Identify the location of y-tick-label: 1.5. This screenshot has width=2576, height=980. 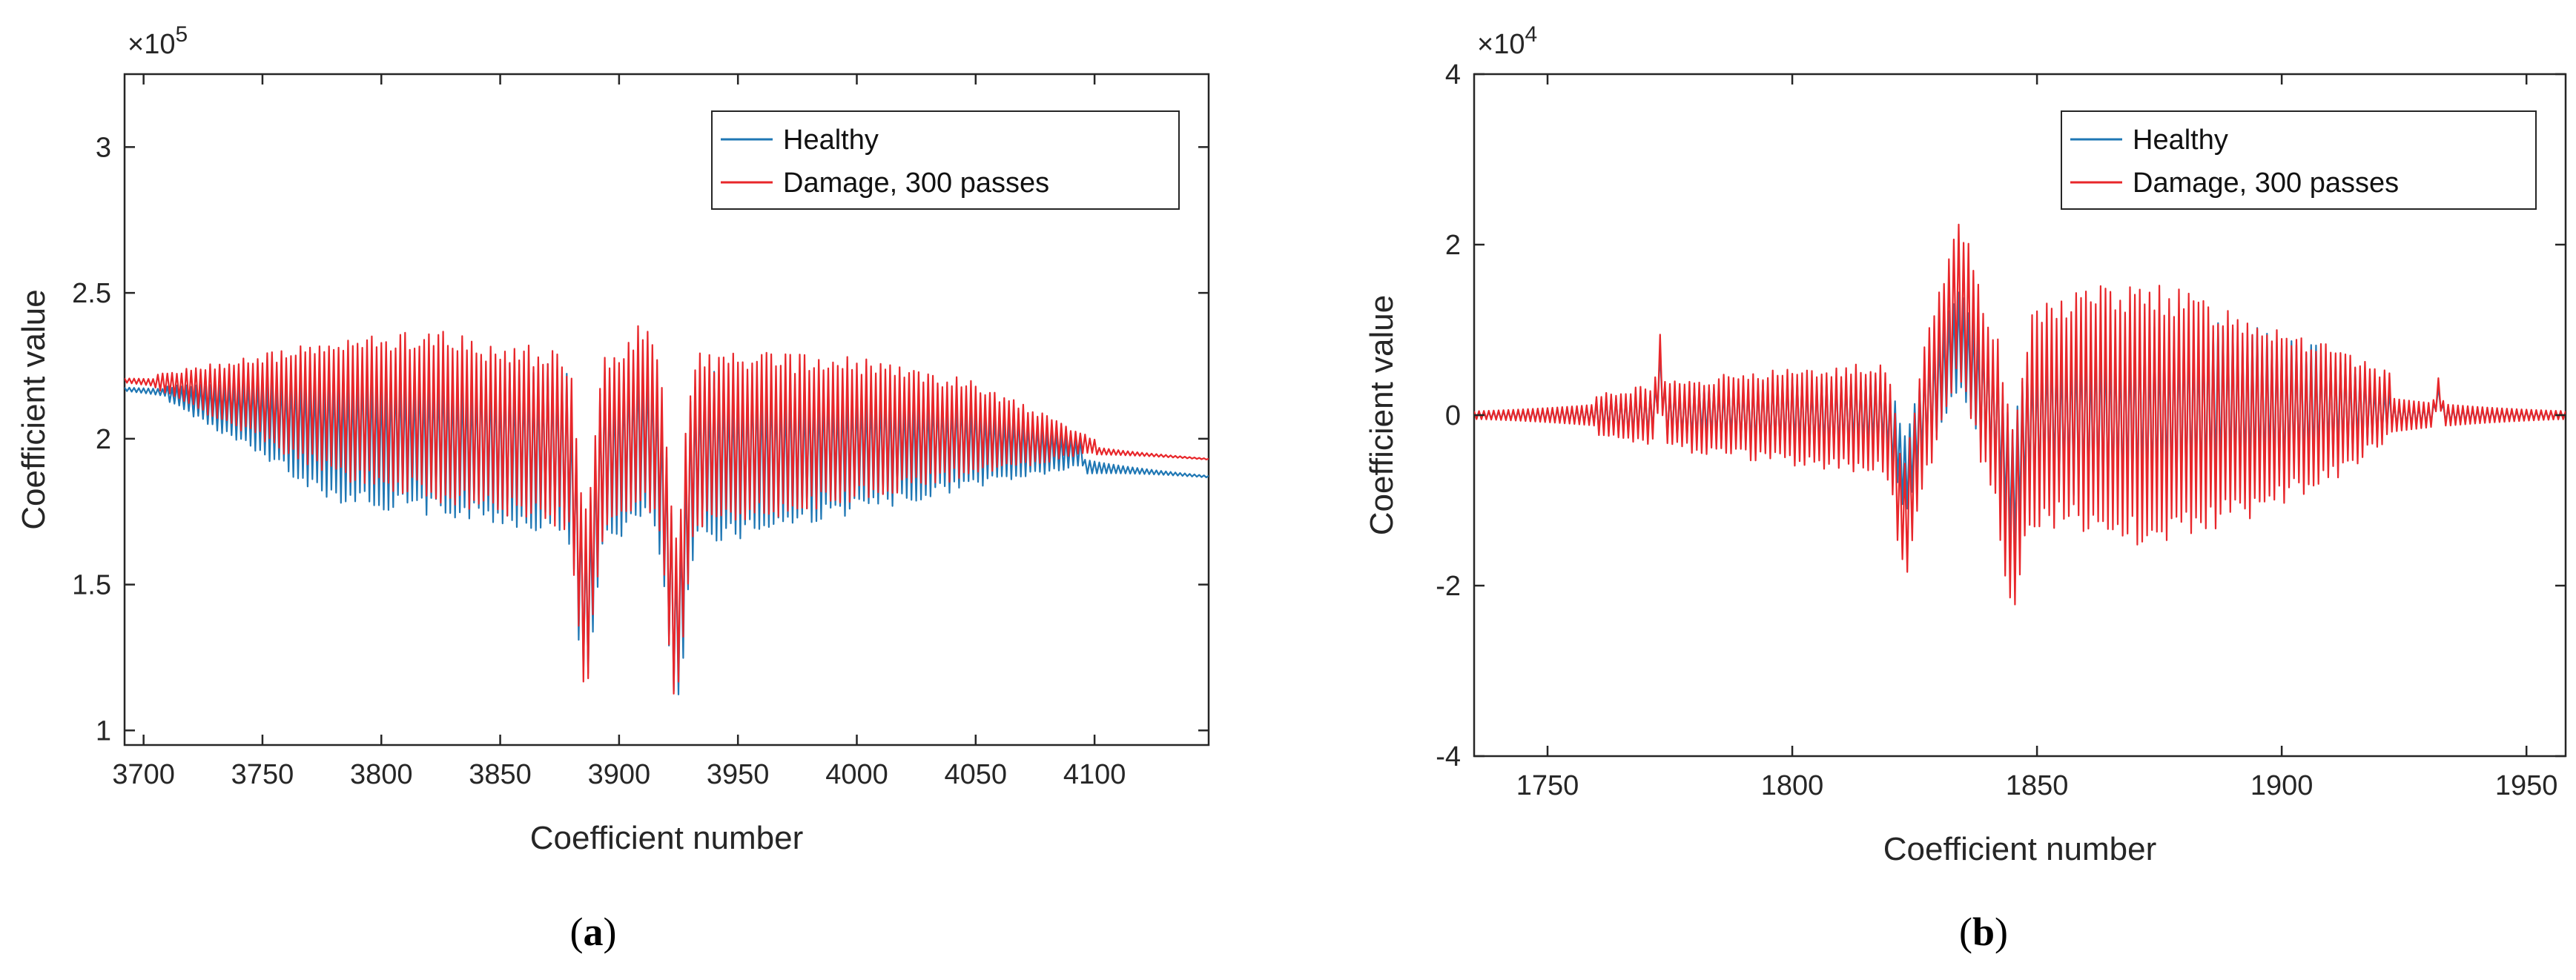
(91, 585).